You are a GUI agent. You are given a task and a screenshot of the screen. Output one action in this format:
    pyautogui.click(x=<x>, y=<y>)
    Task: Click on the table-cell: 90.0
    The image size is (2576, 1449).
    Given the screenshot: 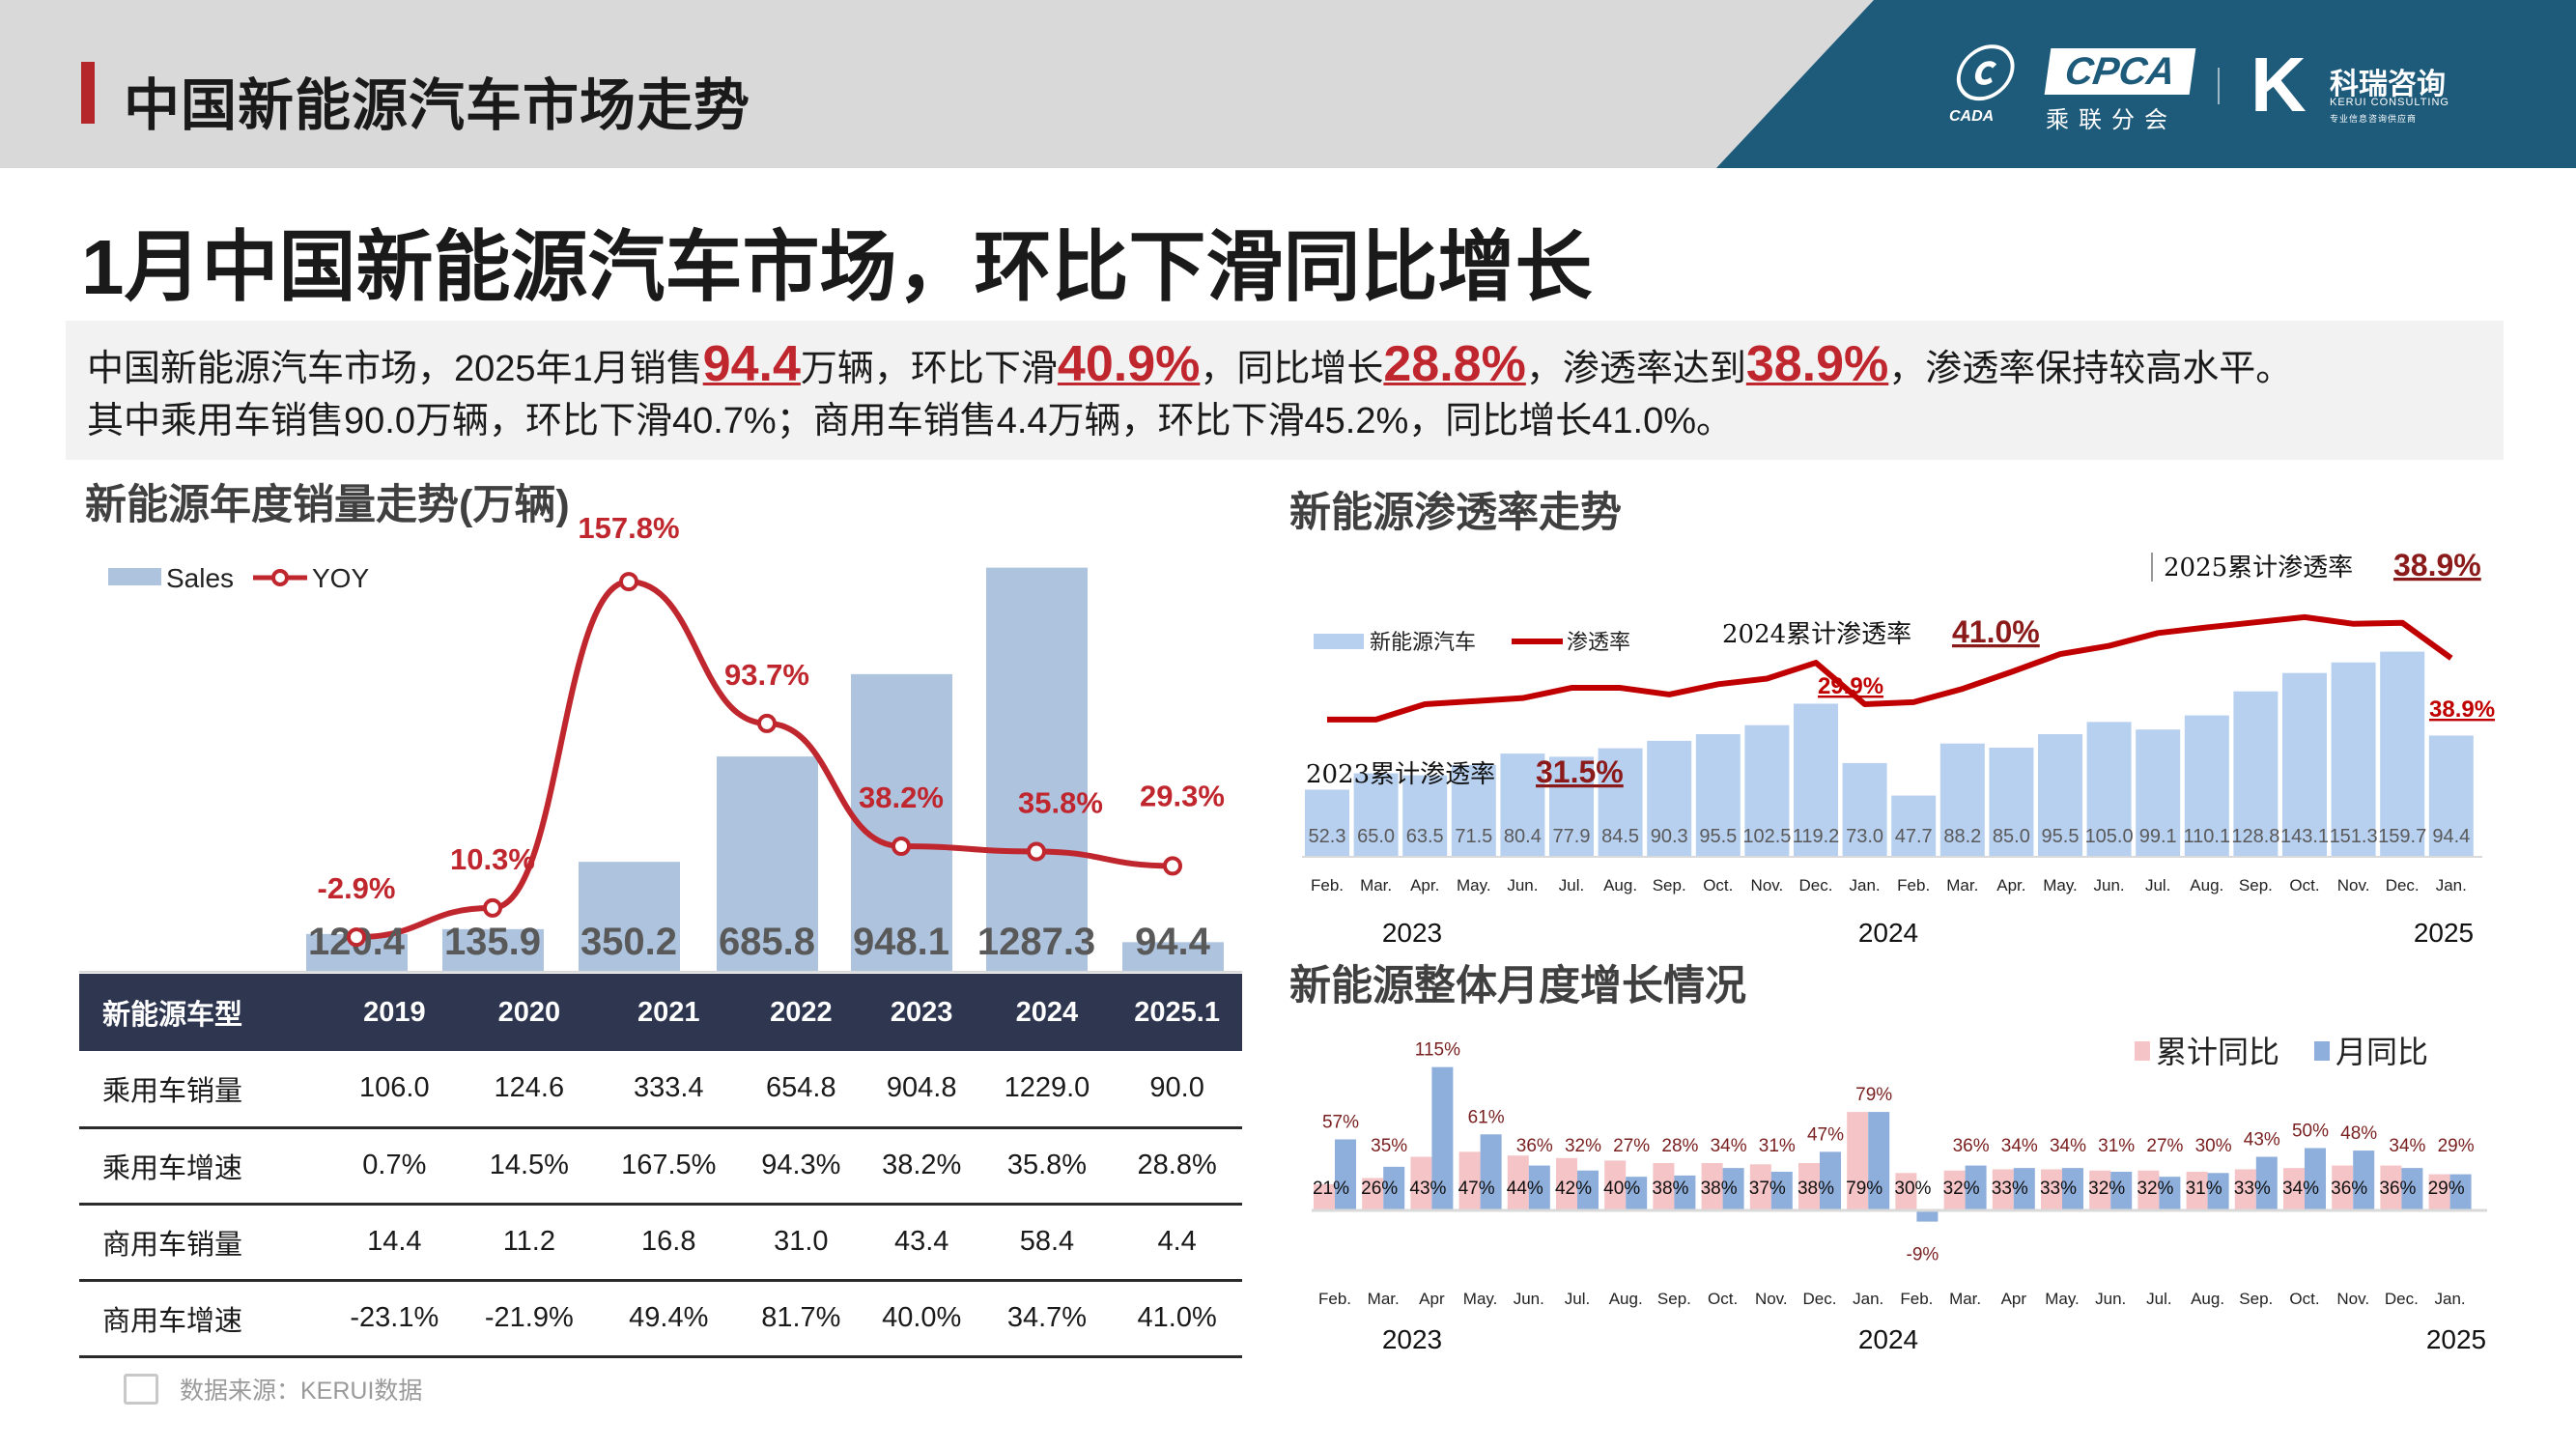 What is the action you would take?
    pyautogui.click(x=1177, y=1090)
    